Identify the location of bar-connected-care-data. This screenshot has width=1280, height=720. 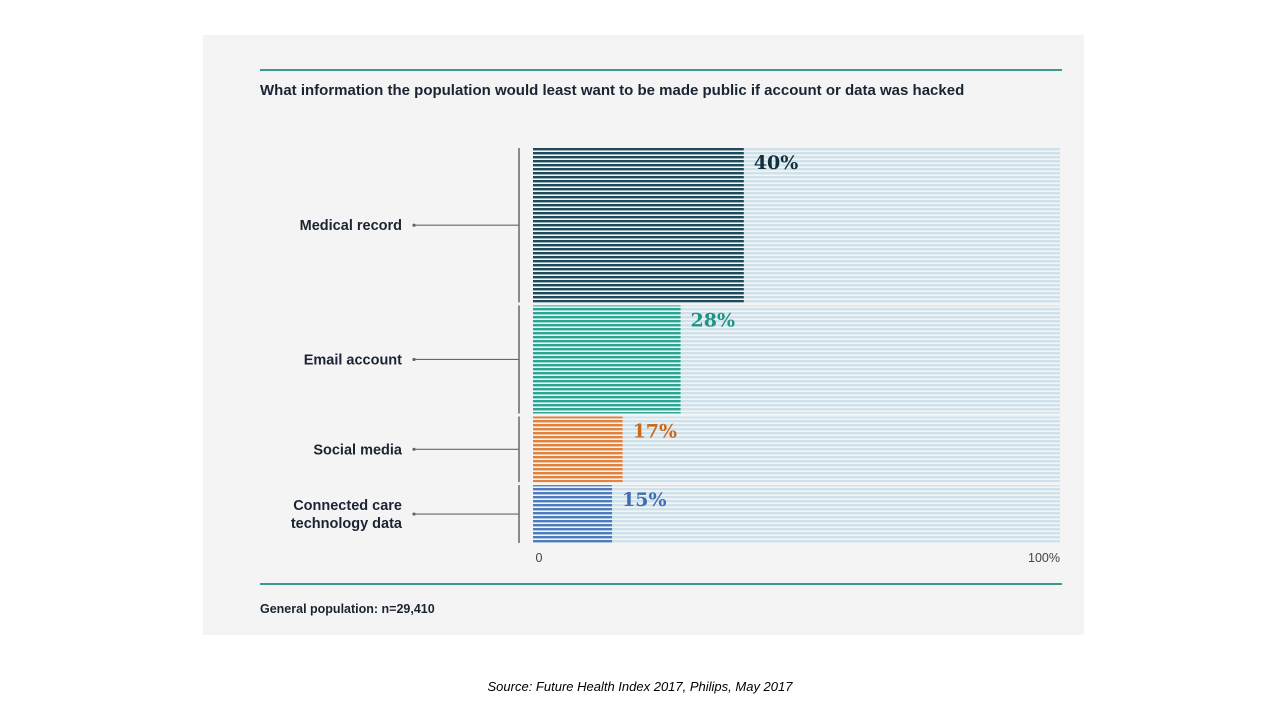
(573, 514).